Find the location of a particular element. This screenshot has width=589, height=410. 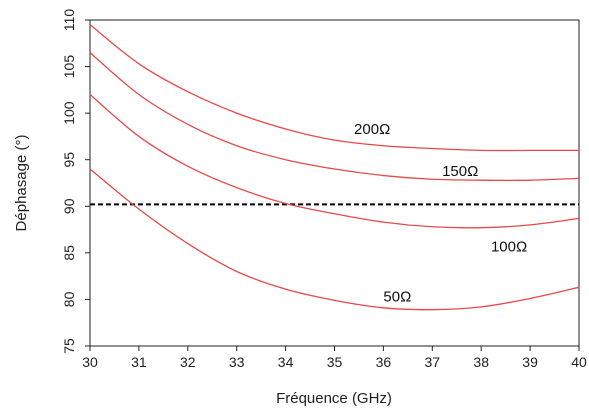

series-label: 200Ω is located at coordinates (372, 129).